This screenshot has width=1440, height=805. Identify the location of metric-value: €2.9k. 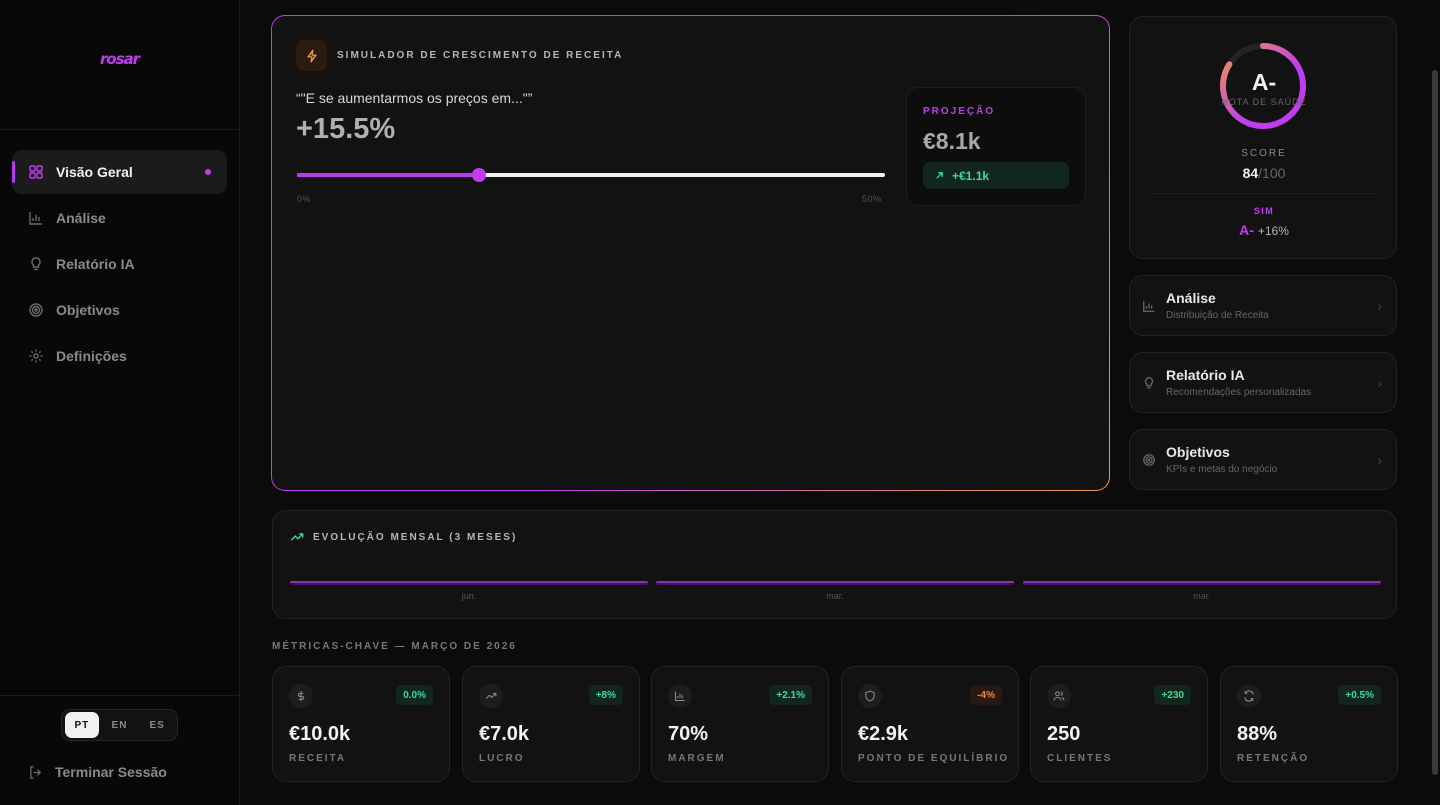
(883, 734).